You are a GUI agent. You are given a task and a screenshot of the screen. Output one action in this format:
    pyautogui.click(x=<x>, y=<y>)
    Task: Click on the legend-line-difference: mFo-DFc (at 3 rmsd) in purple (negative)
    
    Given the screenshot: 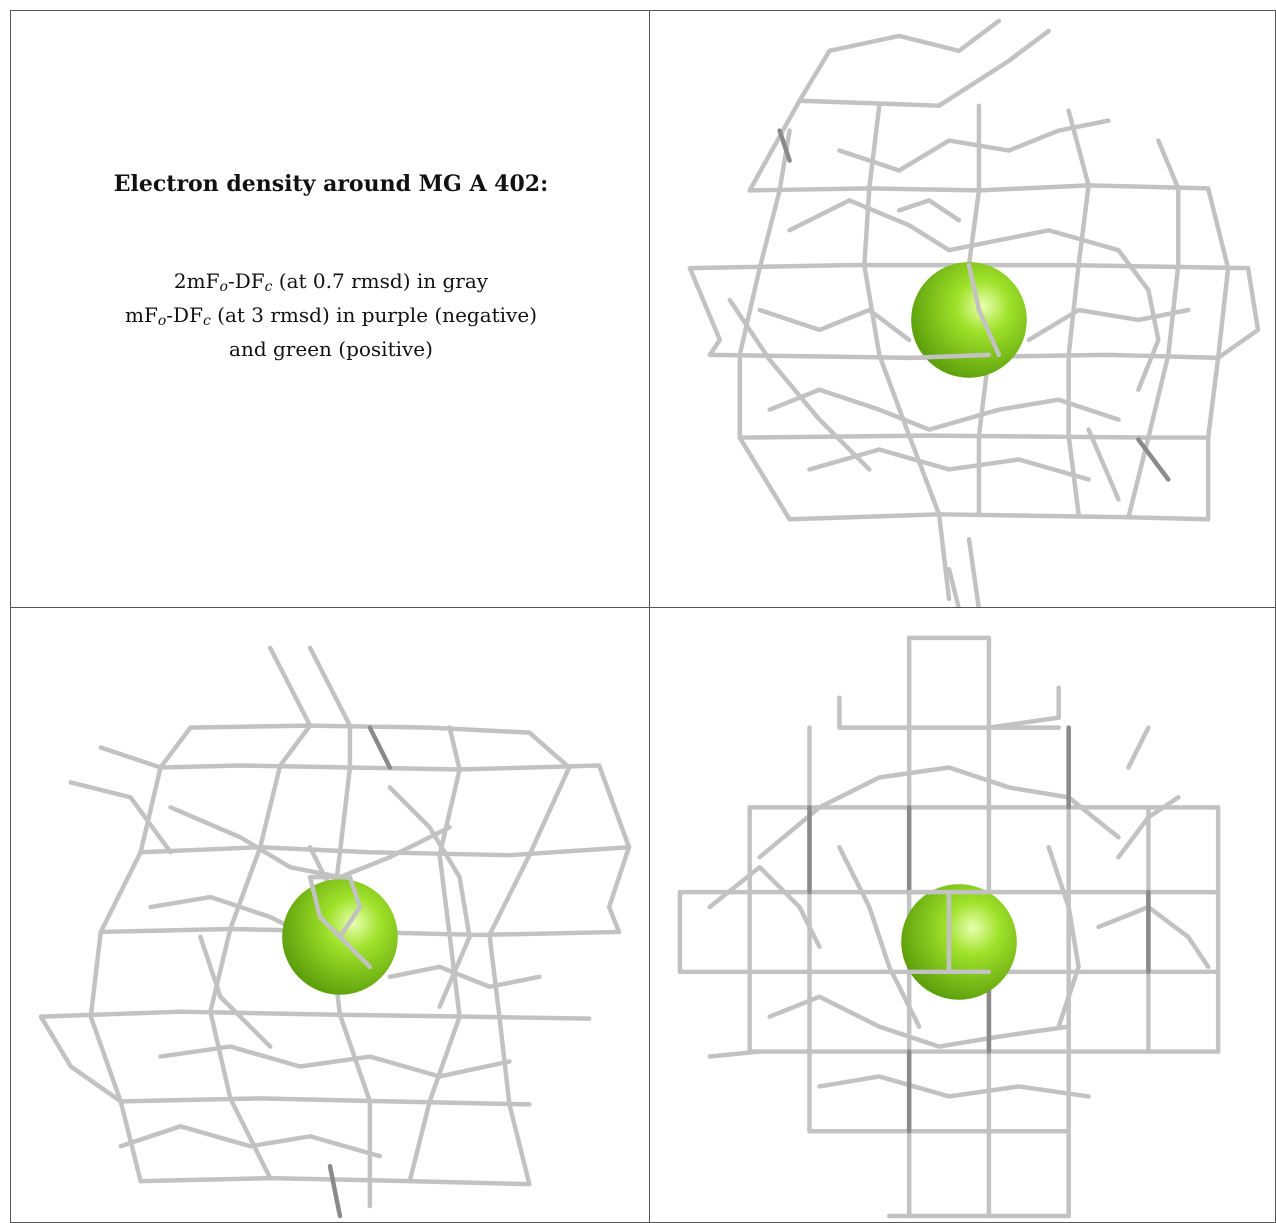 What is the action you would take?
    pyautogui.click(x=331, y=316)
    